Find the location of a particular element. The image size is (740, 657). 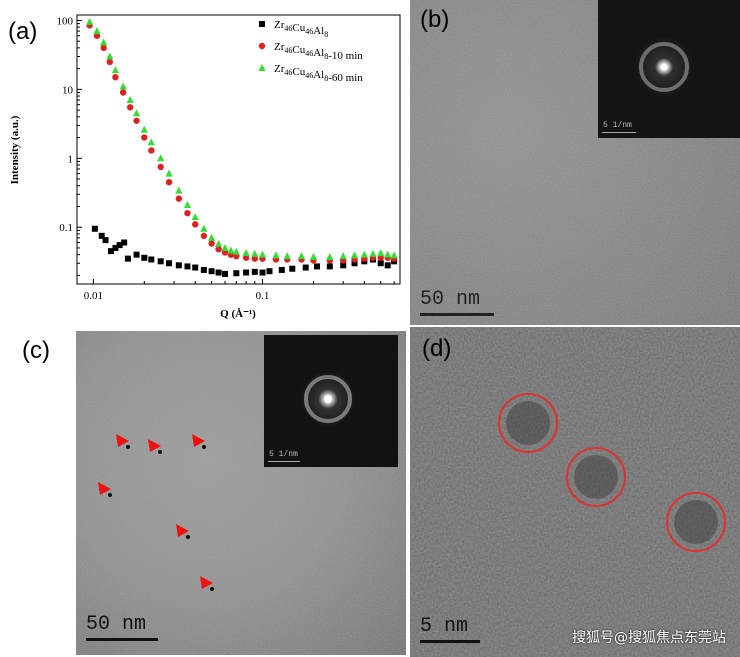

scale-bar-label-b: 50 nm is located at coordinates (450, 299).